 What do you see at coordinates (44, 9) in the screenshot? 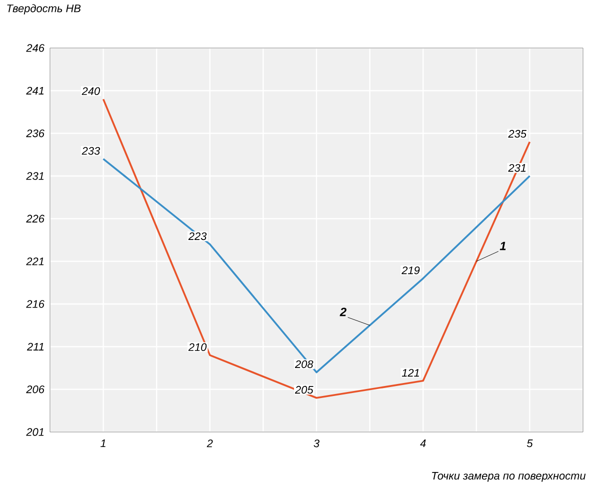
I see `y-axis-title: Твердость НВ` at bounding box center [44, 9].